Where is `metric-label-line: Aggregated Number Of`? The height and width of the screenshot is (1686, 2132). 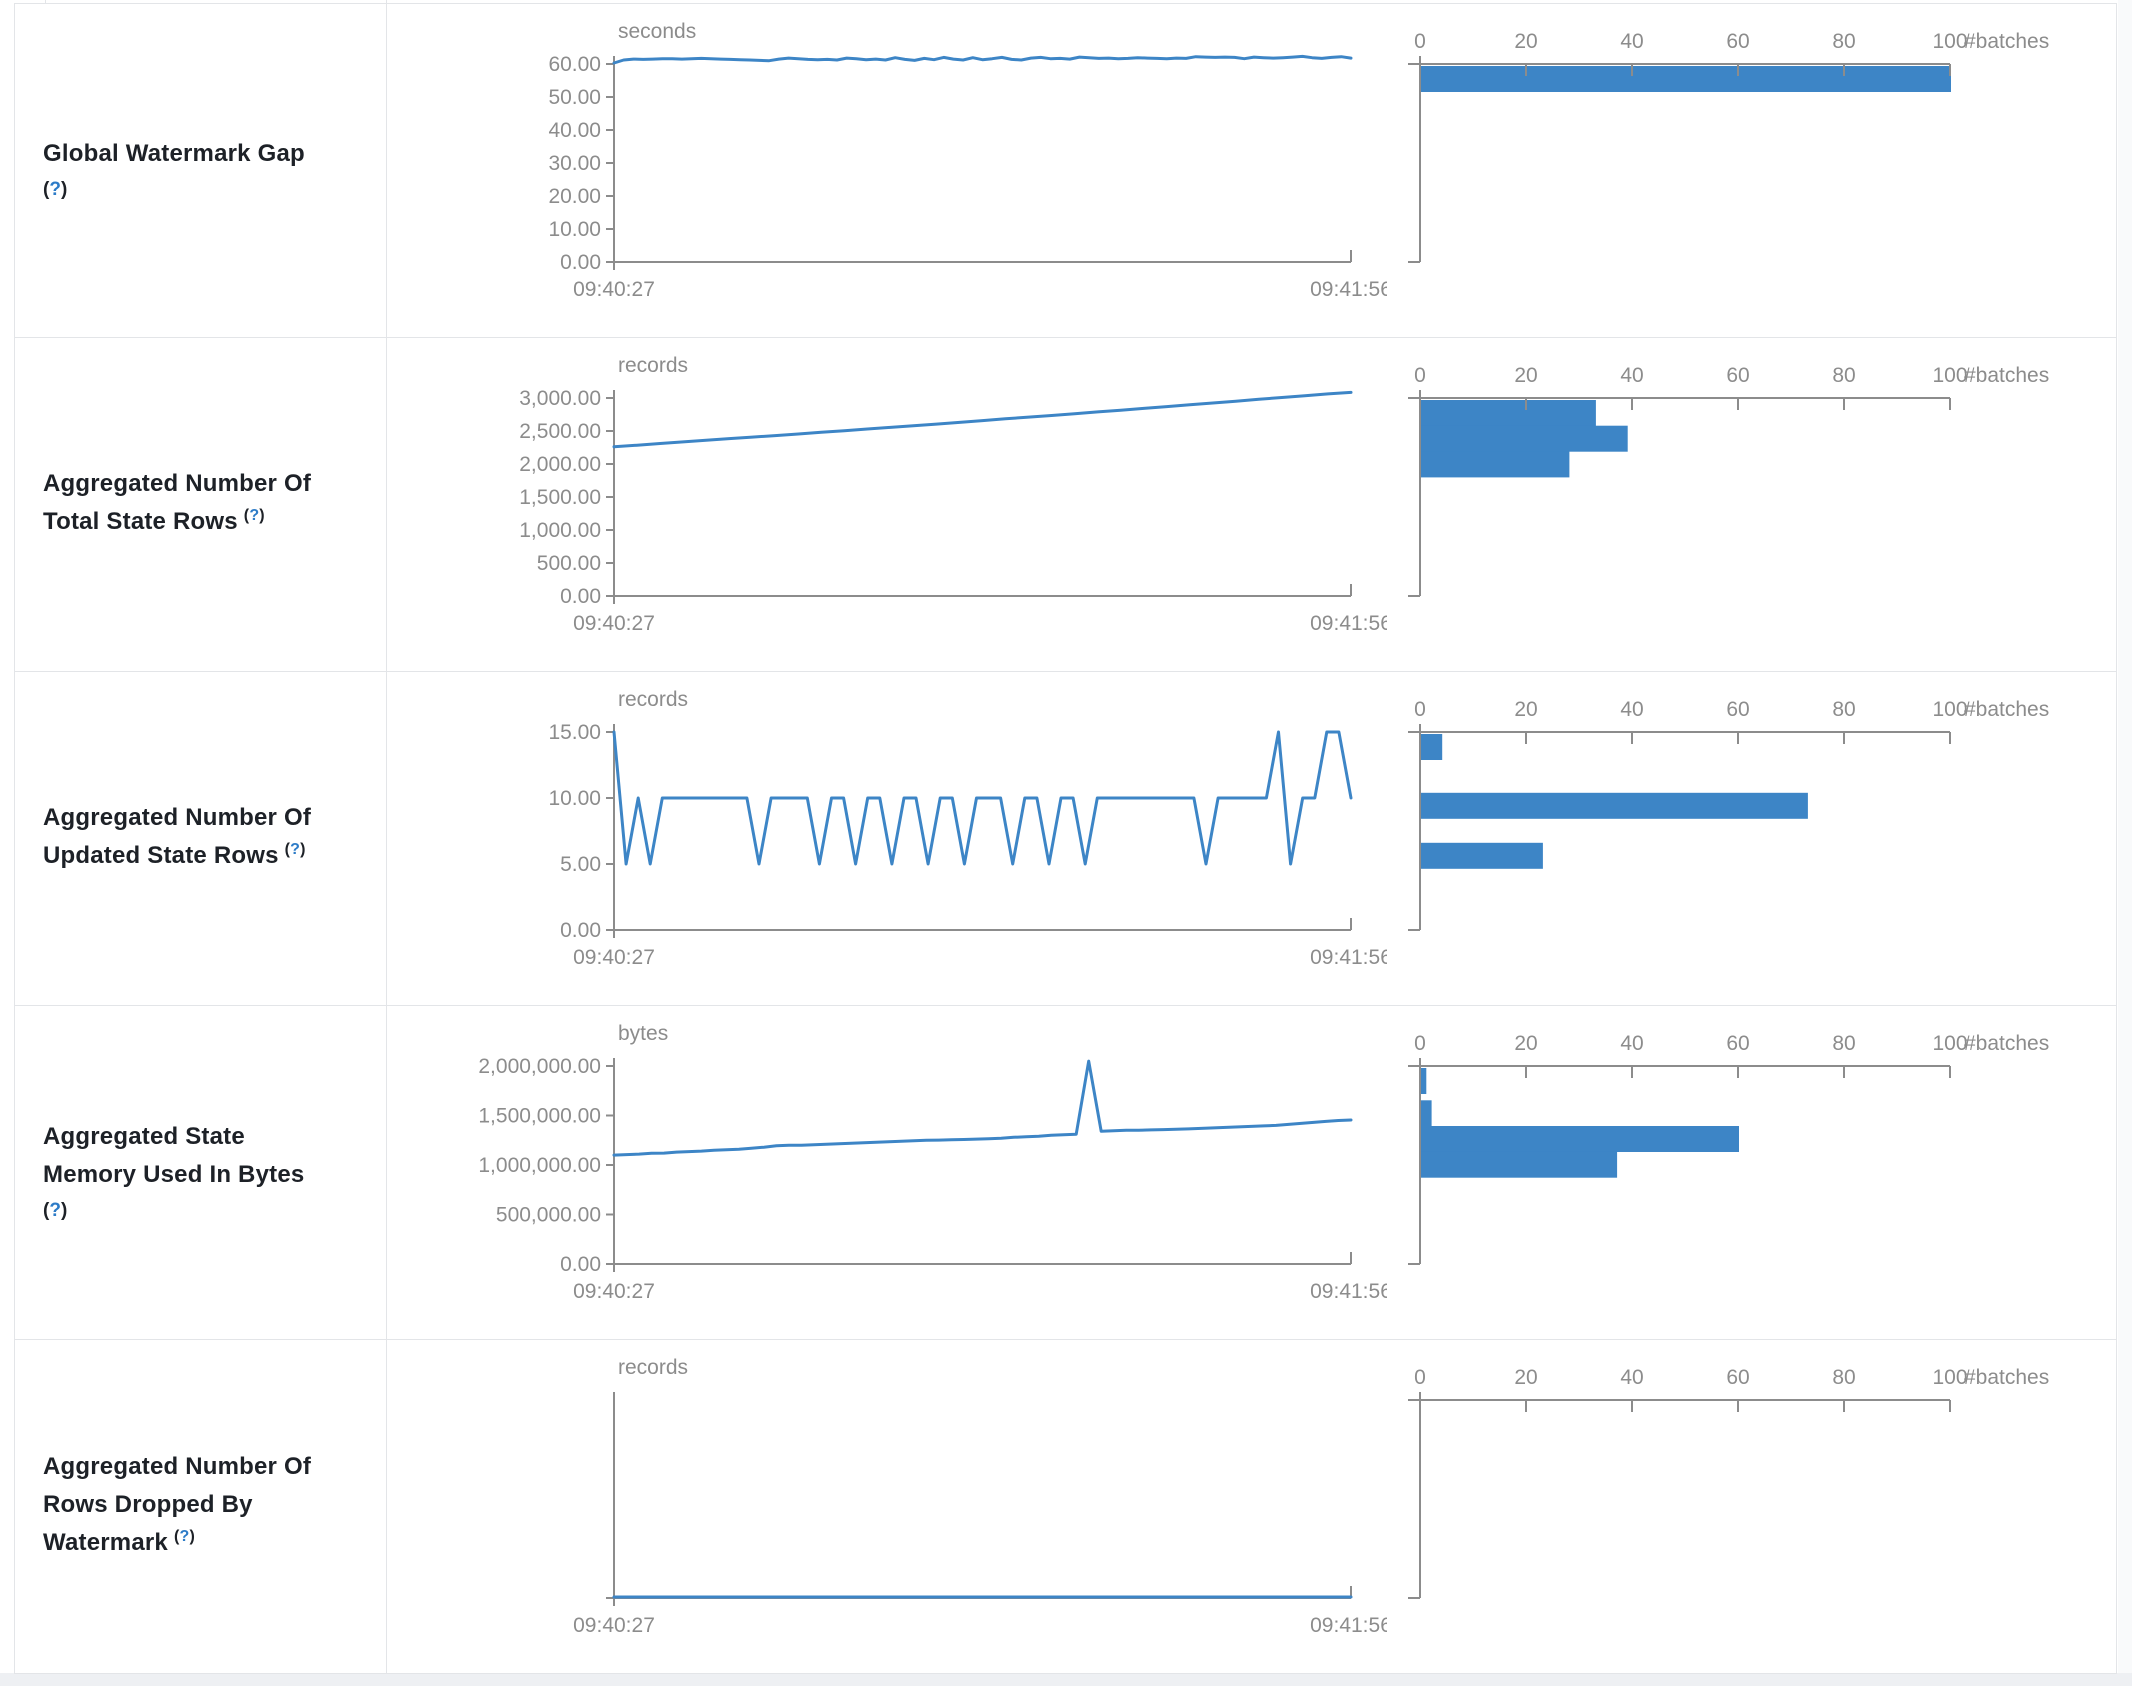
metric-label-line: Aggregated Number Of is located at coordinates (177, 1466).